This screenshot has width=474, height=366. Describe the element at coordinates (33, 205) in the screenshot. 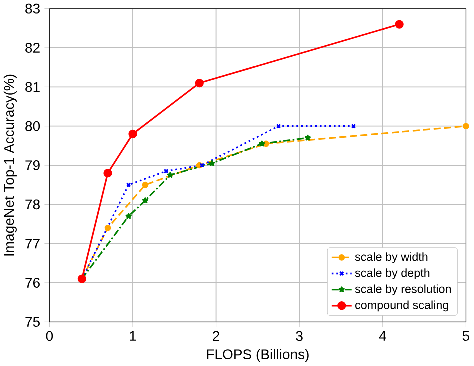

I see `y-tick-label: 78` at that location.